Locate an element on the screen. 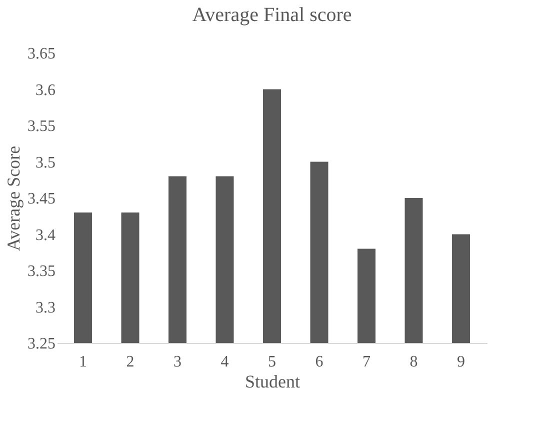  y-tick-label: 3.25 is located at coordinates (42, 344).